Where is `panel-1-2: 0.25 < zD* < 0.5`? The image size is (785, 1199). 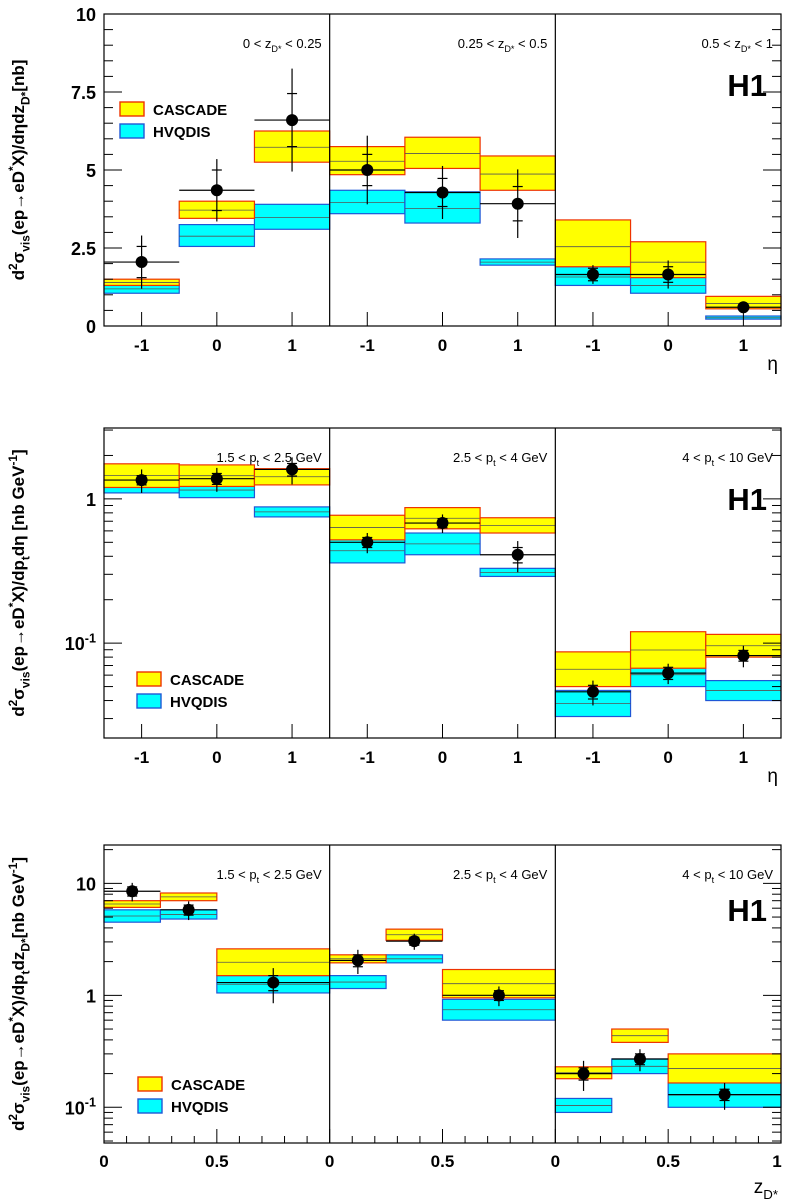 panel-1-2: 0.25 < zD* < 0.5 is located at coordinates (442, 151).